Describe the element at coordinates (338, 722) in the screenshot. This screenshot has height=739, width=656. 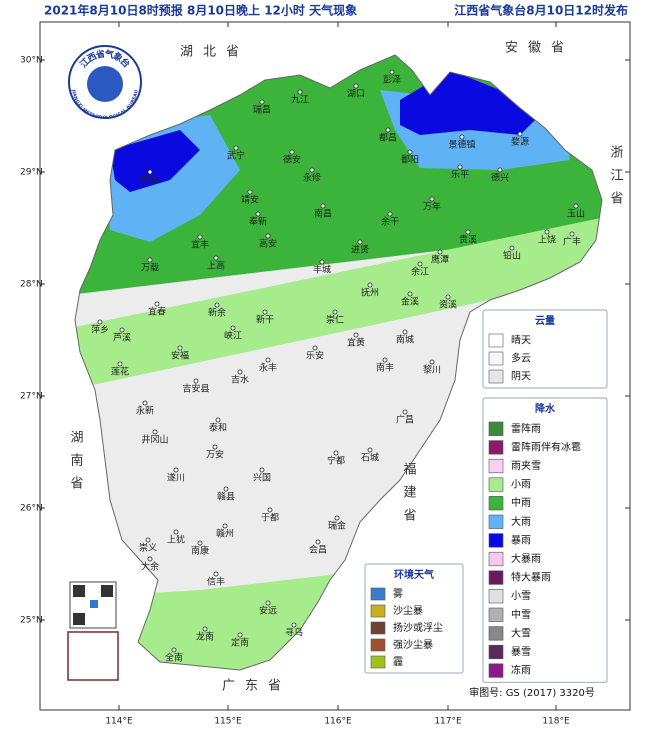
I see `lon-label: 116°E` at that location.